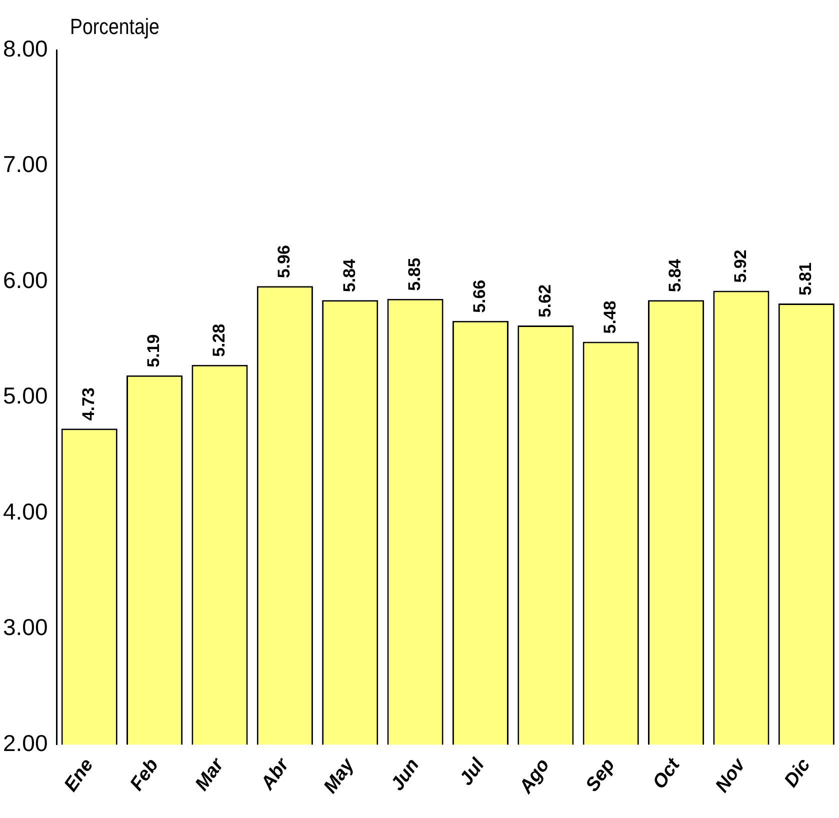 Image resolution: width=839 pixels, height=818 pixels. Describe the element at coordinates (405, 775) in the screenshot. I see `x-tick-label: Jun` at that location.